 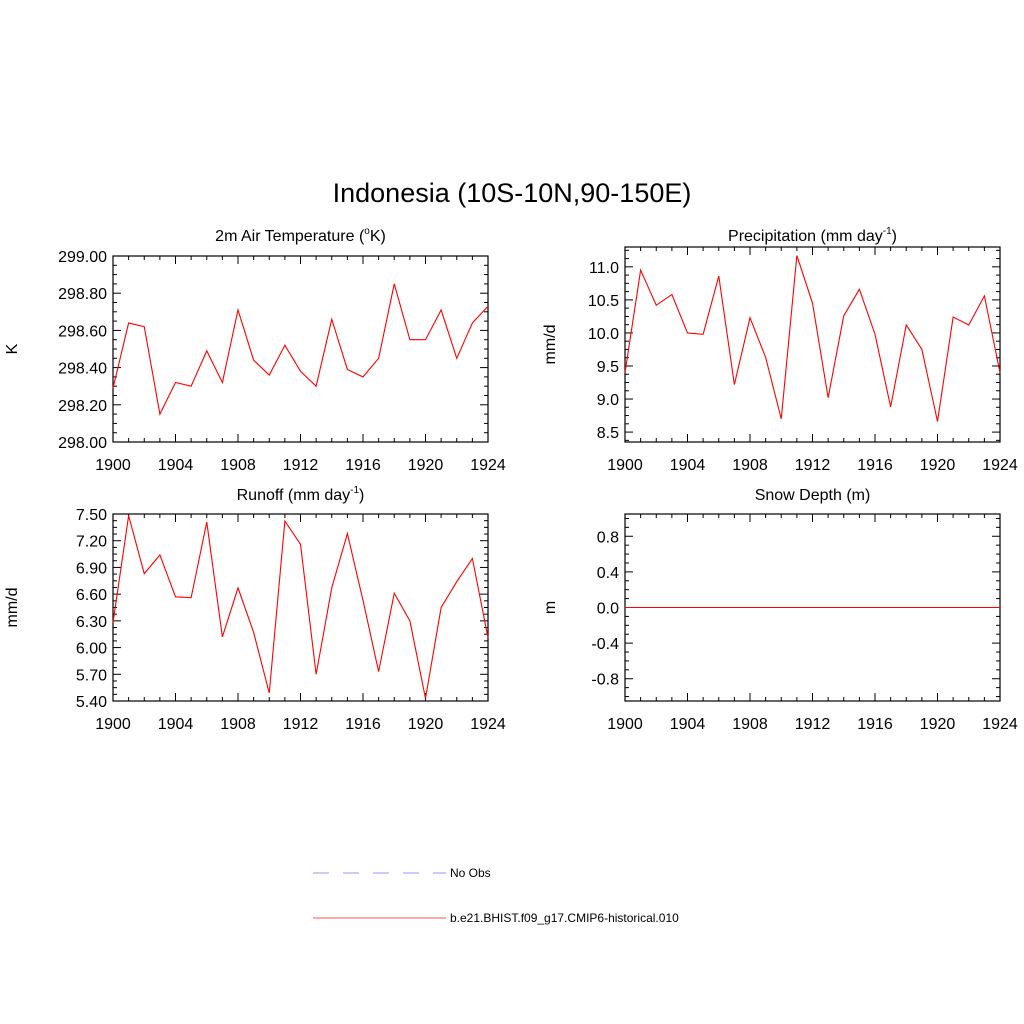 I want to click on chart-2-y-tick-label: 5.40, so click(x=91, y=702).